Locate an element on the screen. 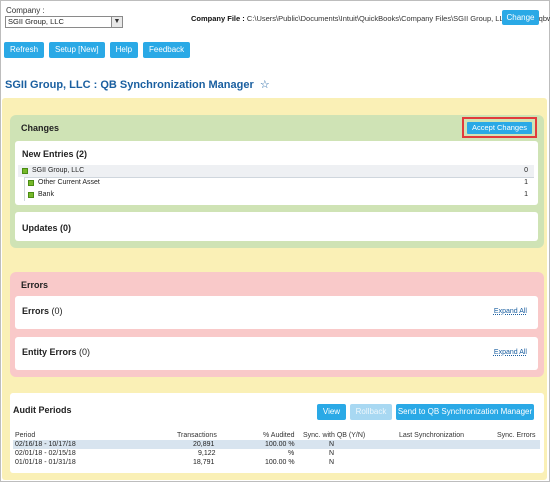 This screenshot has height=482, width=550. feedback-button: Feedback is located at coordinates (167, 50).